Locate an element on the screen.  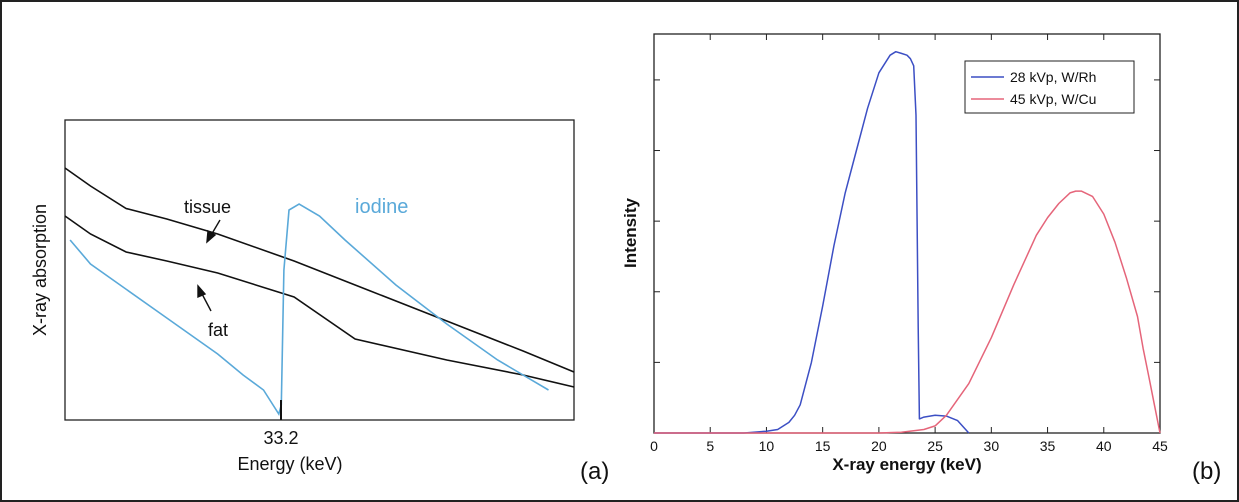
legend-box is located at coordinates (1049, 87).